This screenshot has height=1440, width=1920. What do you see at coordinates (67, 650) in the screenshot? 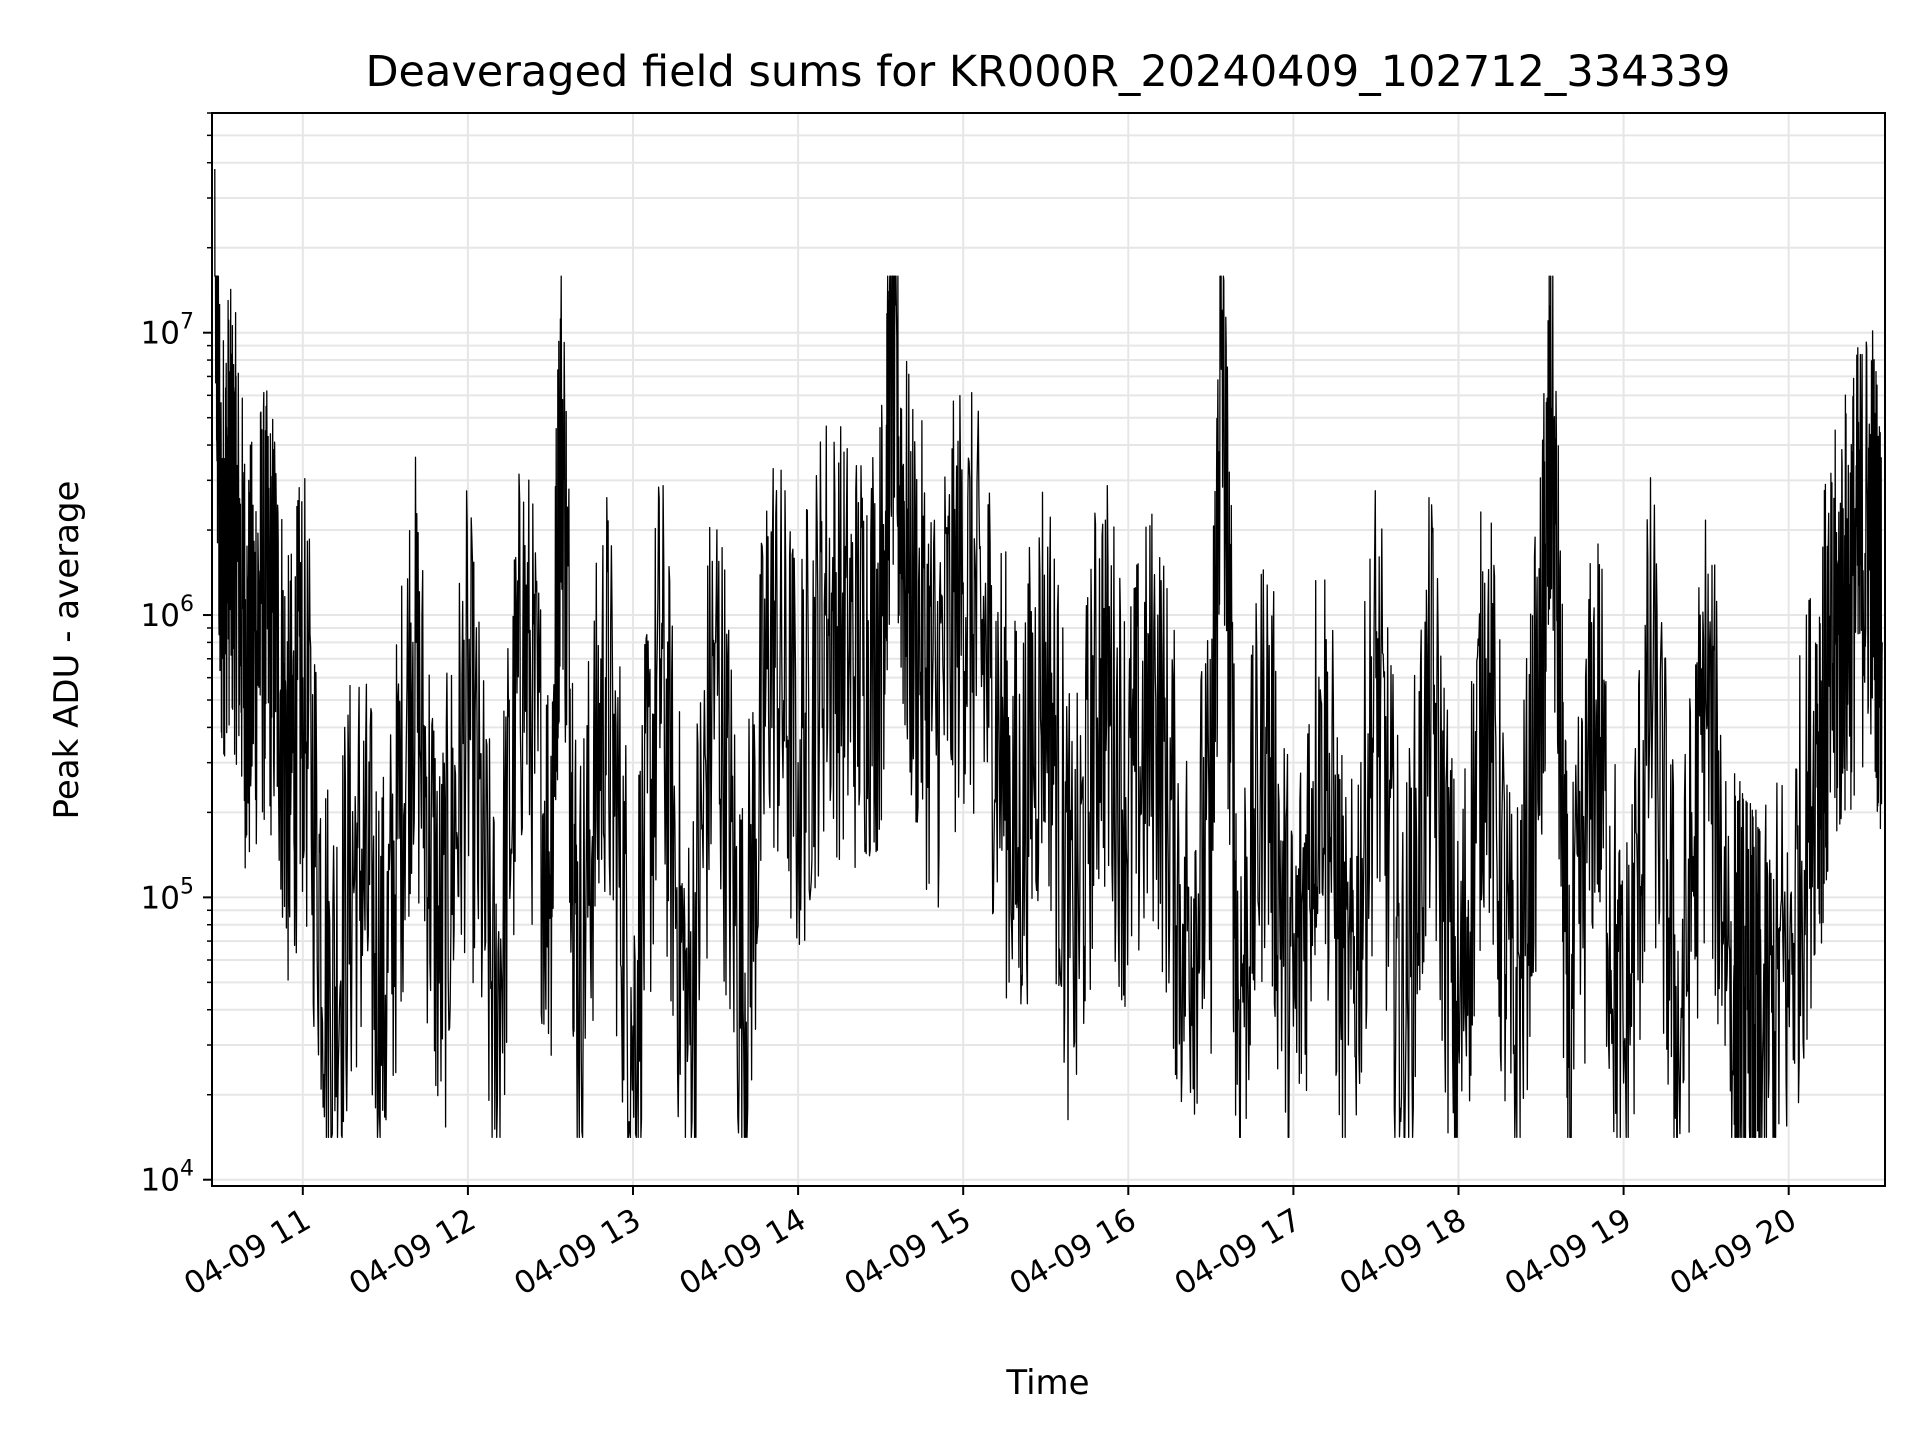
I see `y-axis-title: Peak ADU - average` at bounding box center [67, 650].